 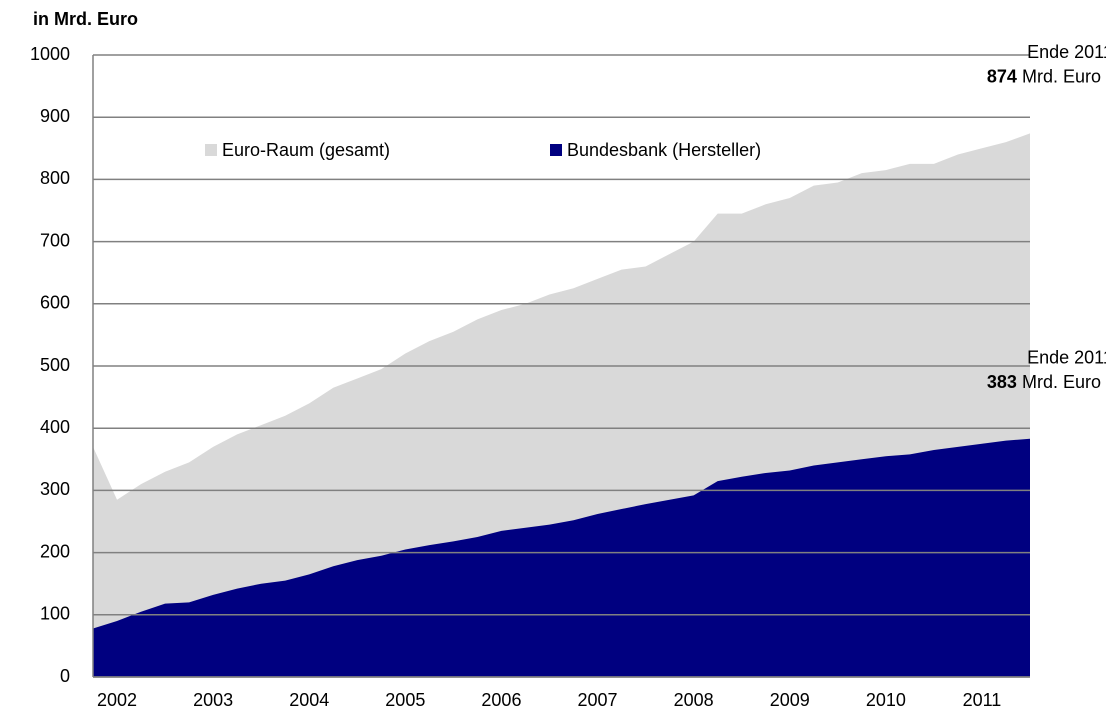 I want to click on y-tick-label: 600, so click(x=55, y=303).